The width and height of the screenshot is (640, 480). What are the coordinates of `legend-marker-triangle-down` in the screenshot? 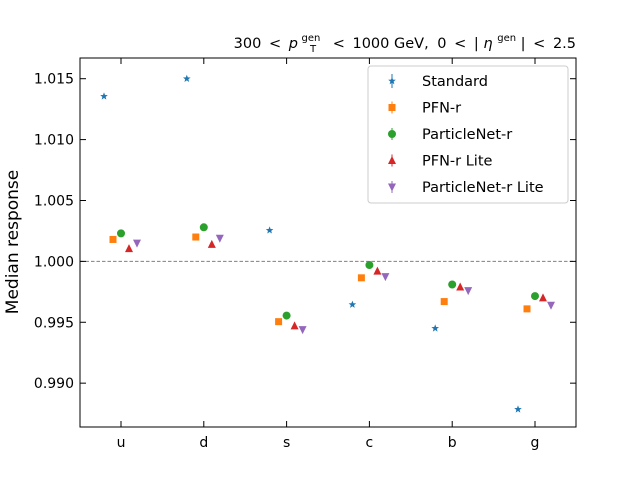 It's located at (392, 187).